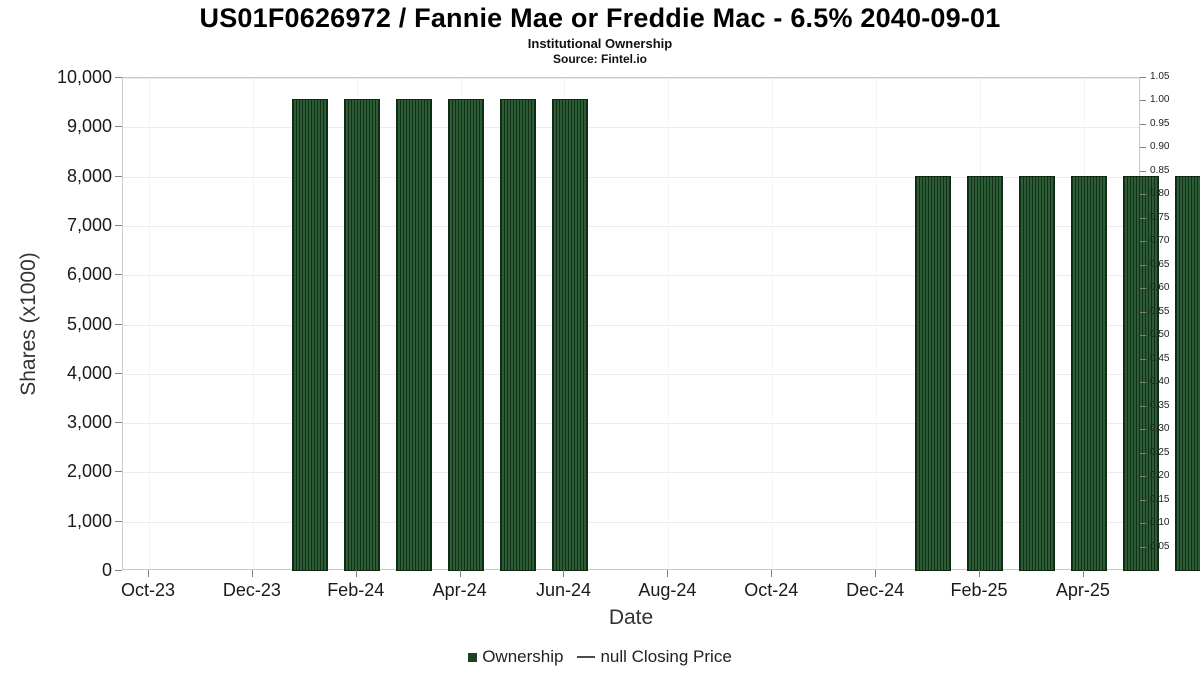  I want to click on y-right-axis-tick-label: 0.60, so click(1160, 288).